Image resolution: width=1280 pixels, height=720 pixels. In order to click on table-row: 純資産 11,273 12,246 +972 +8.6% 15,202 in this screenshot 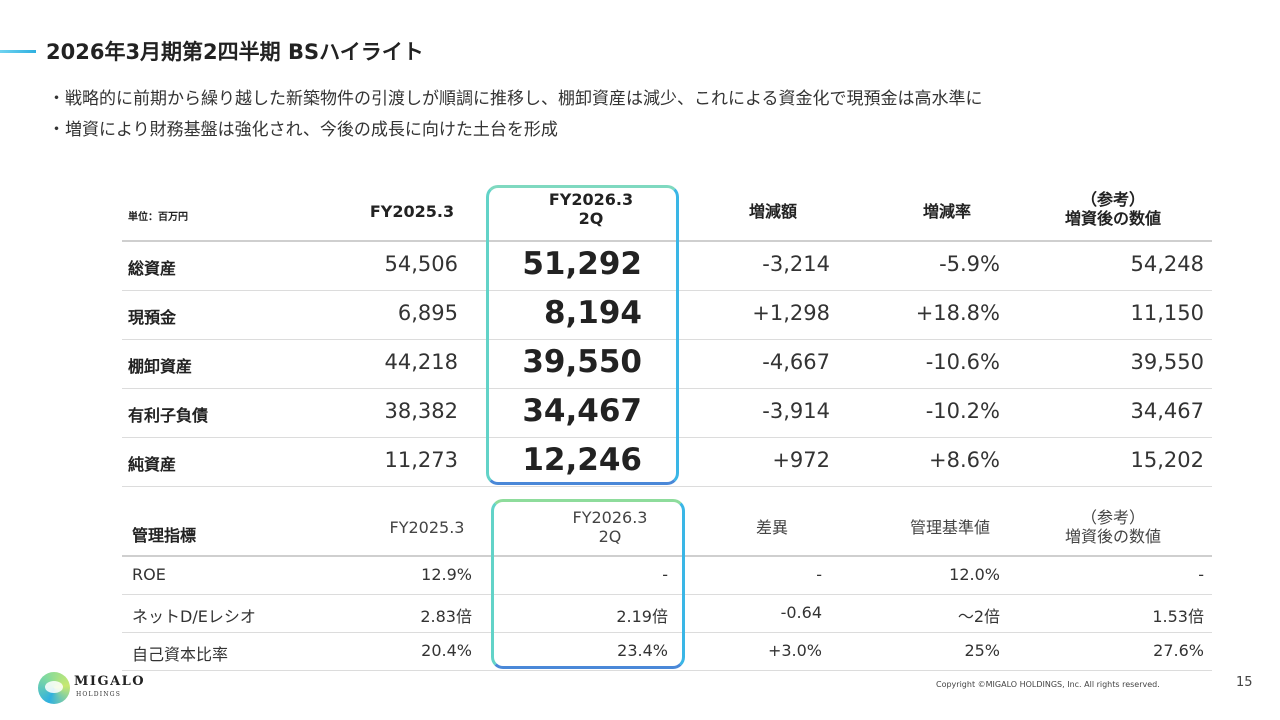, I will do `click(667, 462)`.